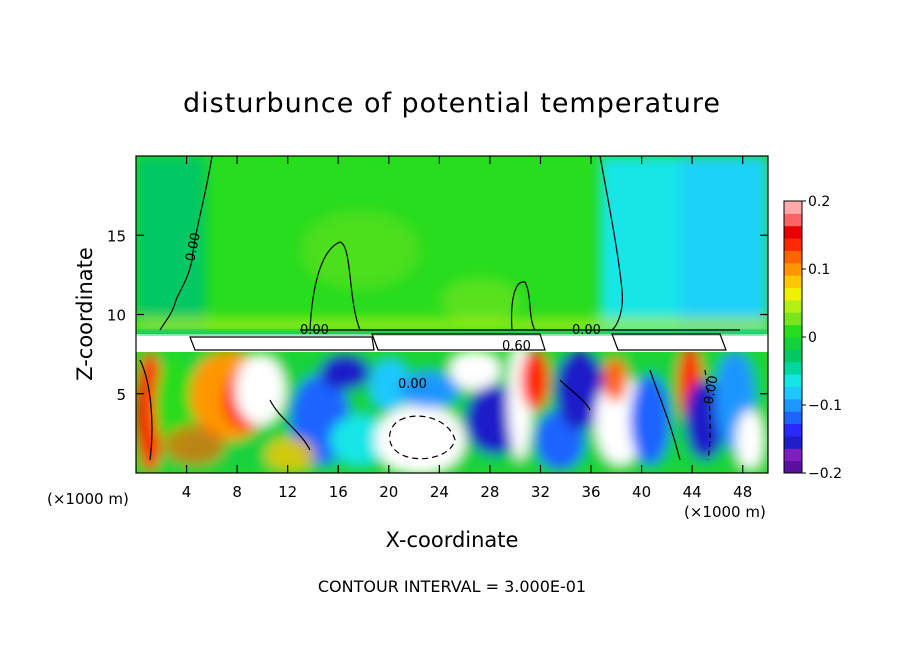 This screenshot has height=654, width=904. What do you see at coordinates (85, 314) in the screenshot?
I see `y-axis-label: Z-coordinate` at bounding box center [85, 314].